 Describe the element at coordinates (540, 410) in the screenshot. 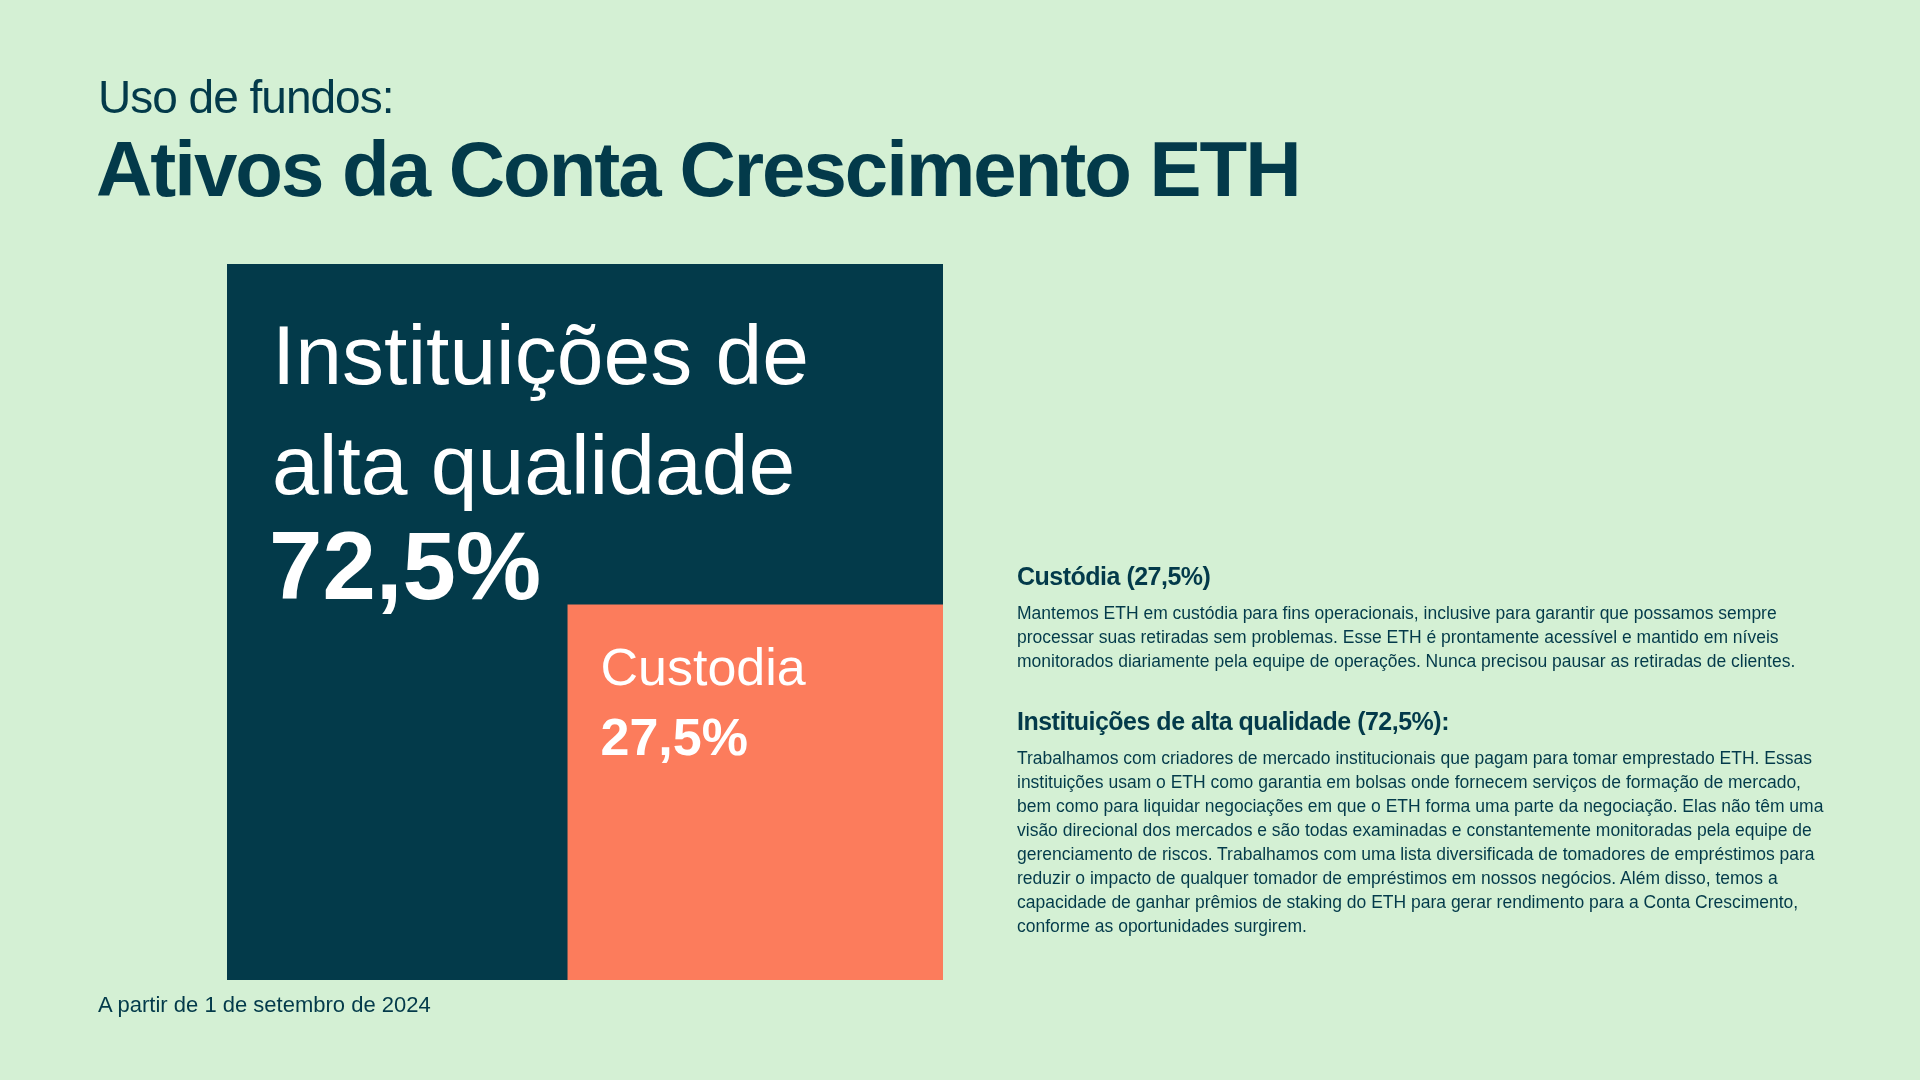

I see `category-label: Instituições de alta qualidade` at that location.